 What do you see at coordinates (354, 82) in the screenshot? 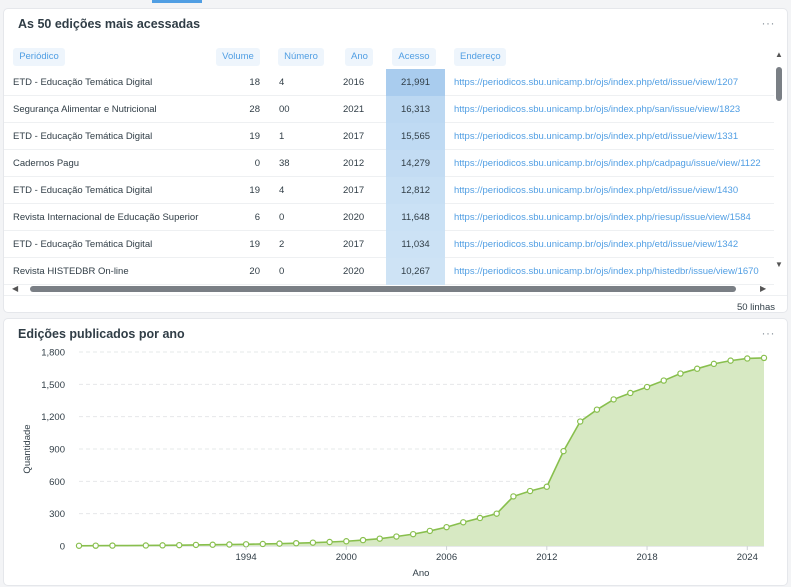
I see `cell-ano: 2016` at bounding box center [354, 82].